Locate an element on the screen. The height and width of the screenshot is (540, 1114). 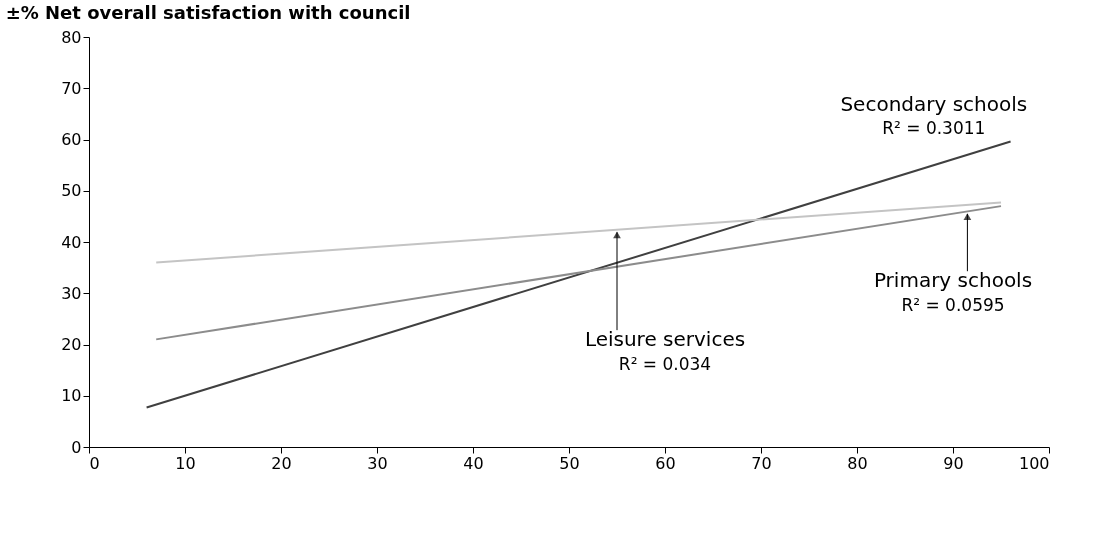
chart-title: ±% Net overall satisfaction with council is located at coordinates (208, 12).